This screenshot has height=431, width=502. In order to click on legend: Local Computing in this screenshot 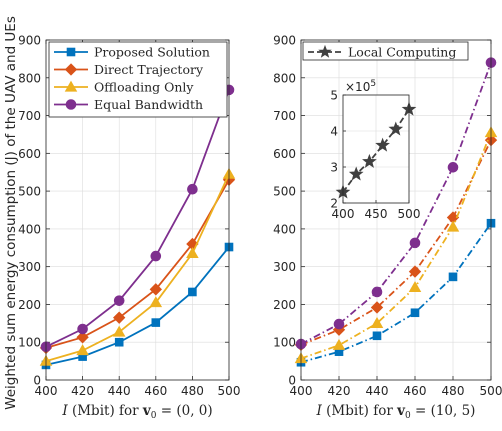, I will do `click(385, 51)`.